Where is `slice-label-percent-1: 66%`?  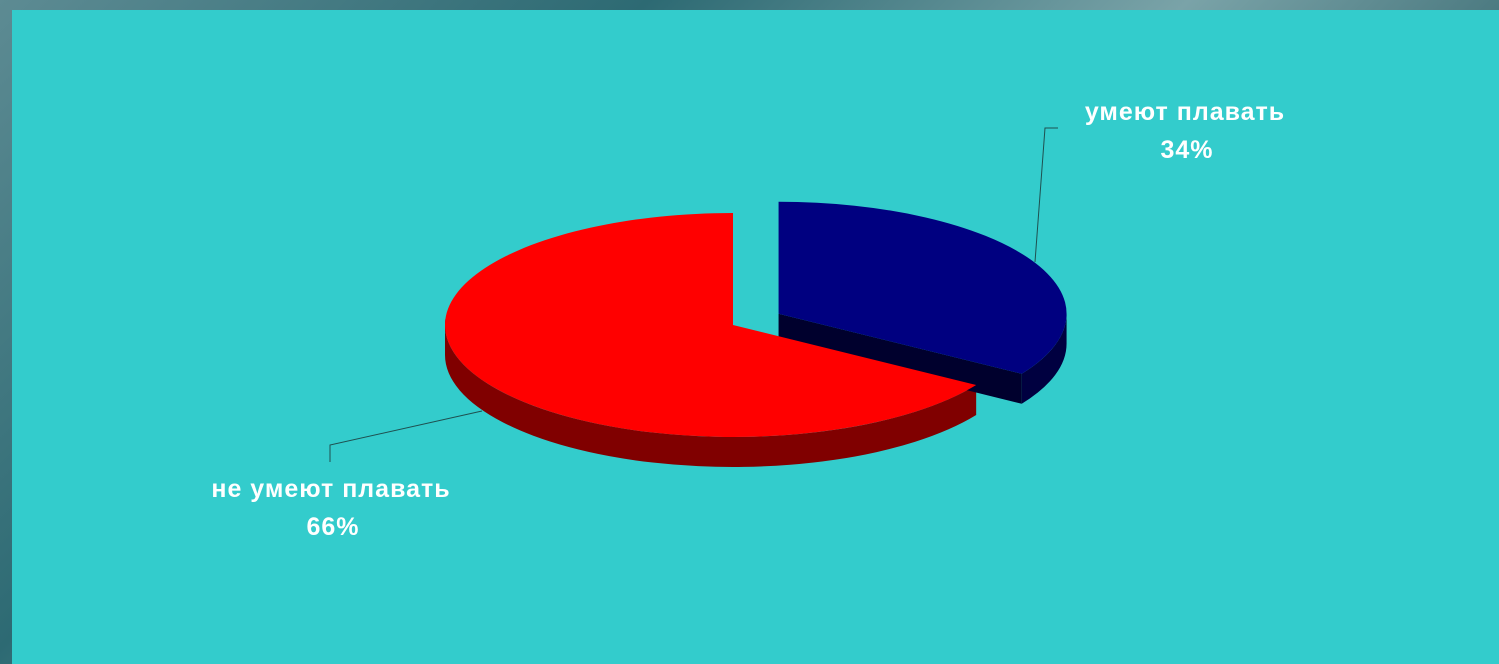
slice-label-percent-1: 66% is located at coordinates (332, 527).